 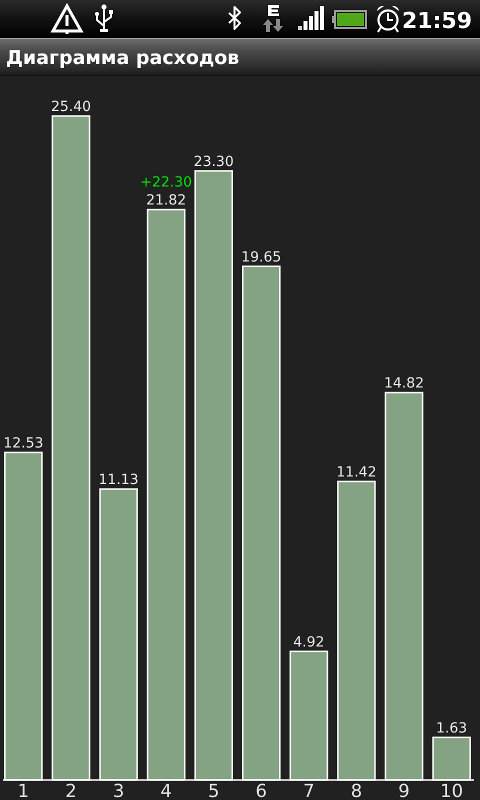 What do you see at coordinates (123, 58) in the screenshot?
I see `chart-title: Диаграмма расходов` at bounding box center [123, 58].